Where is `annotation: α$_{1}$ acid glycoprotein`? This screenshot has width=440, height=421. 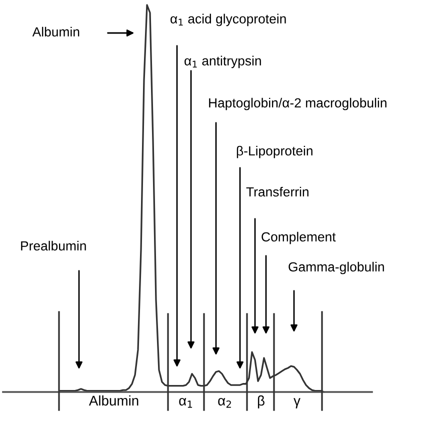
annotation: α$_{1}$ acid glycoprotein is located at coordinates (228, 20).